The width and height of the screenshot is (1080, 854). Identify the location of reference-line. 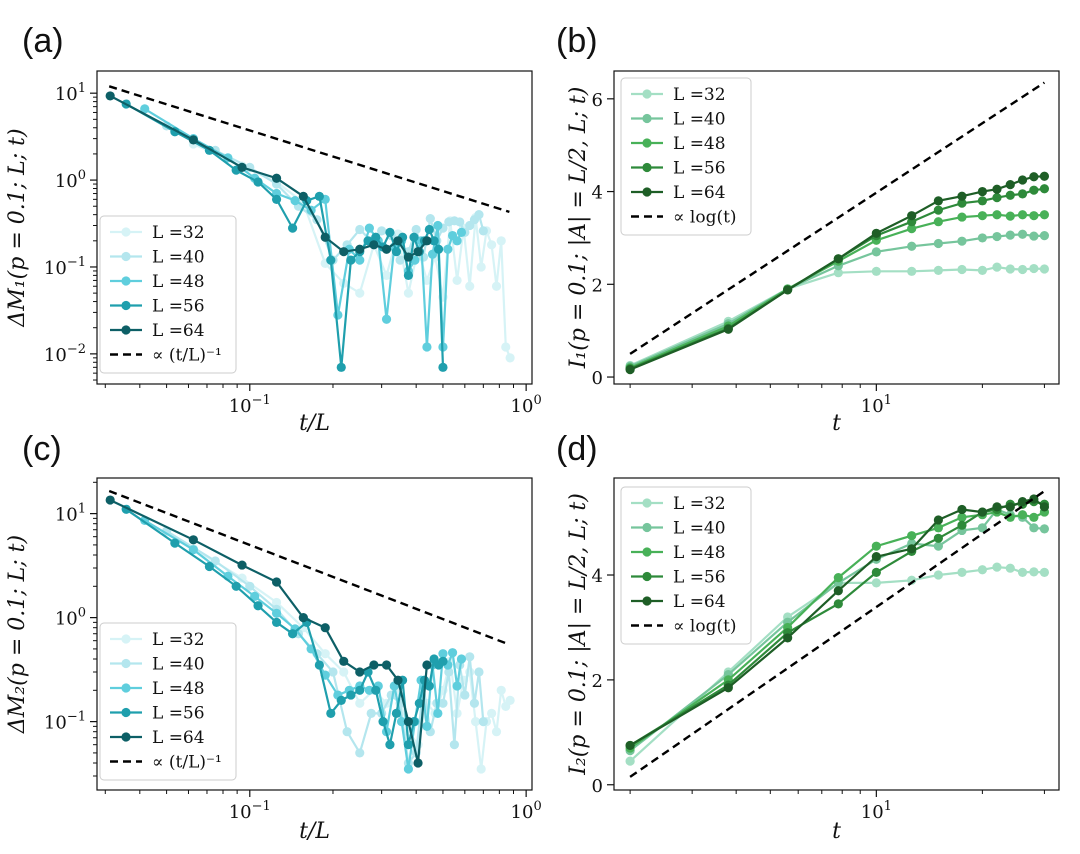
(309, 567).